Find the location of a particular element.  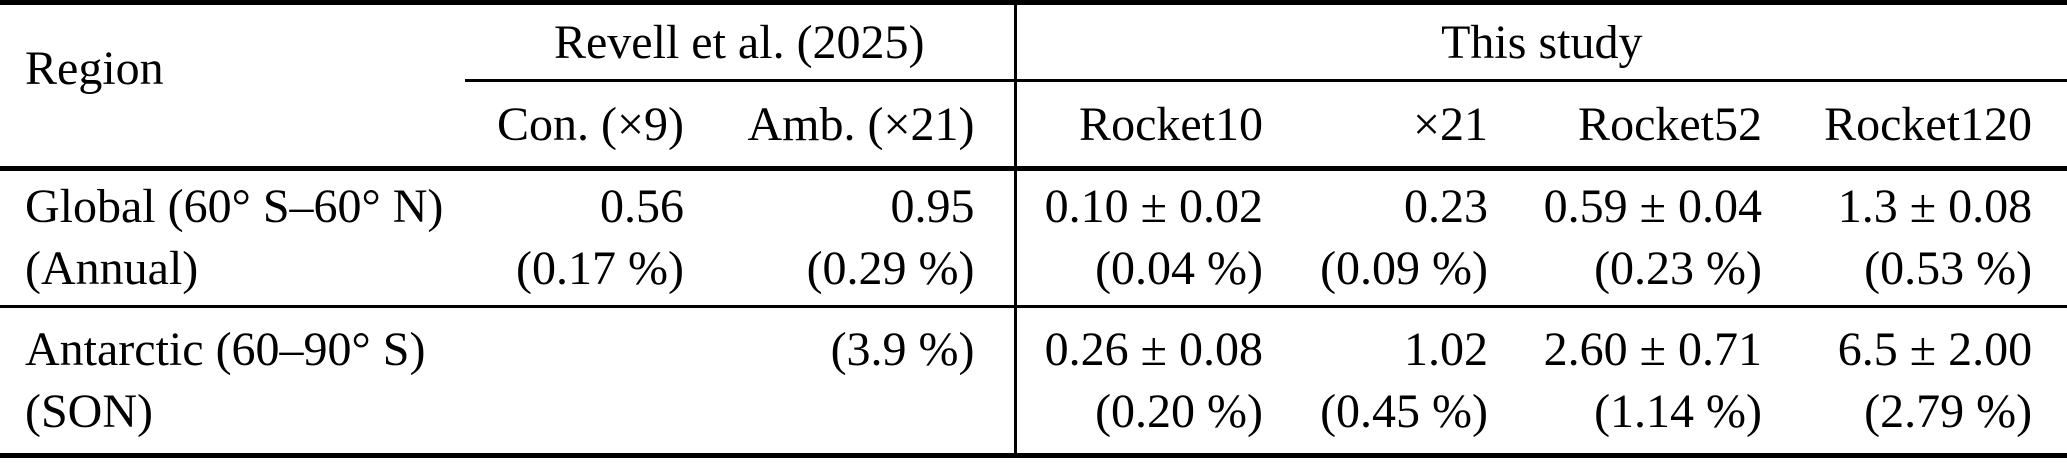

column-header-rocket52: Rocket52 is located at coordinates (1637, 125).